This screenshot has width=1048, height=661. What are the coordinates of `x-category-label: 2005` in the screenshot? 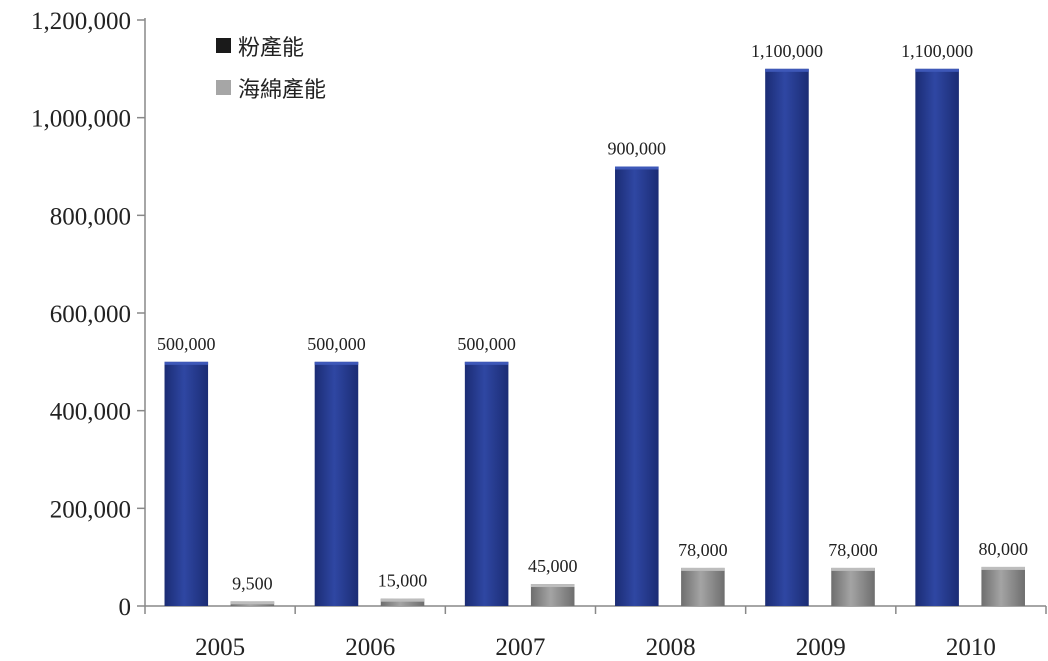 It's located at (220, 647).